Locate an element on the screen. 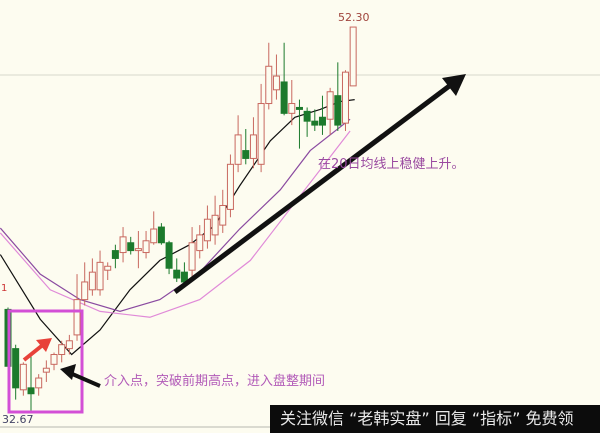 Image resolution: width=600 pixels, height=433 pixels. promo-banner: 关注微信 “老韩实盘” 回复 “指标” 免费领 is located at coordinates (435, 419).